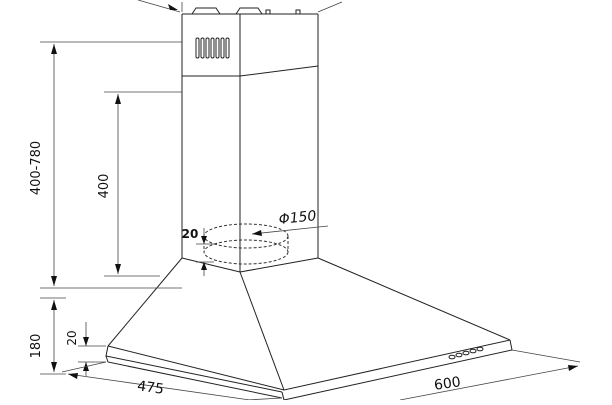  What do you see at coordinates (172, 381) in the screenshot?
I see `dimension-depth` at bounding box center [172, 381].